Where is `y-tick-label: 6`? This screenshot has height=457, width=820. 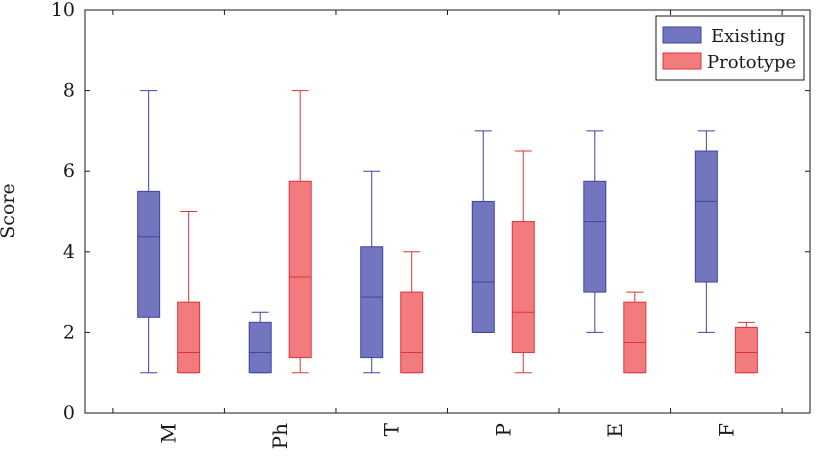
y-tick-label: 6 is located at coordinates (69, 171).